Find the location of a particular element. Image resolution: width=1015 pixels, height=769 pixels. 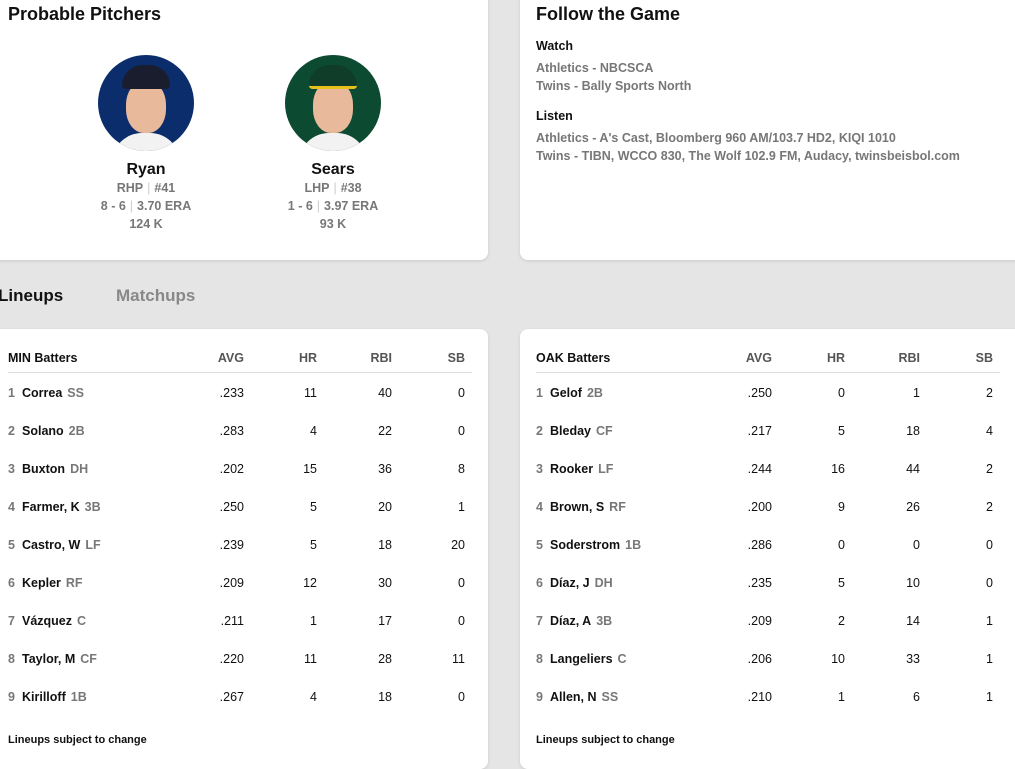

pitcher-sears: Sears LHP | #38 1 - 6 | 3.97 ERA 93 K is located at coordinates (333, 144).